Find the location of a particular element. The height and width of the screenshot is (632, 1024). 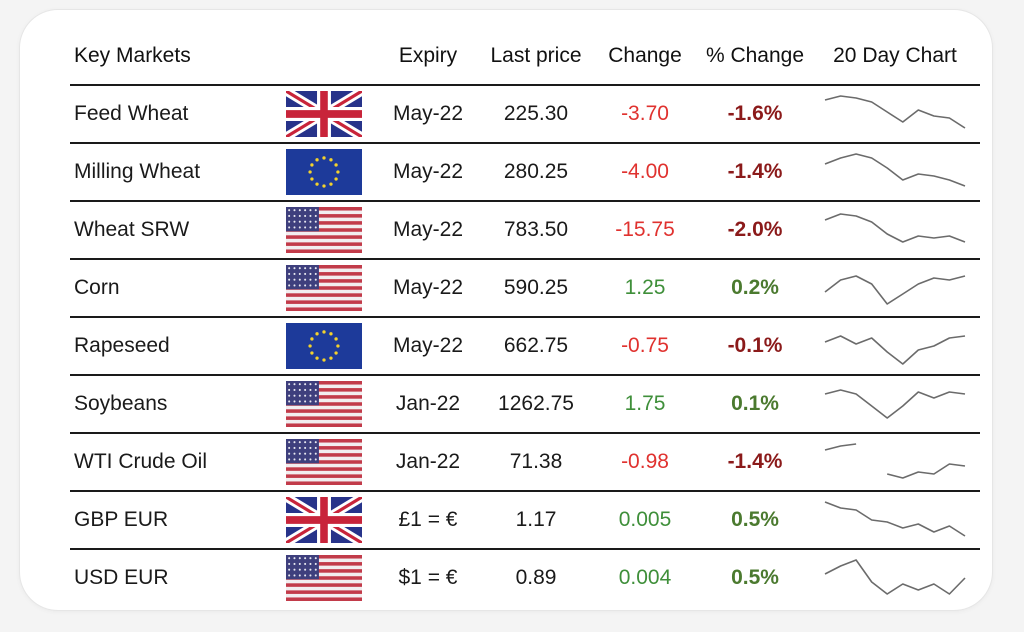

change-cell: -3.70 is located at coordinates (645, 114).